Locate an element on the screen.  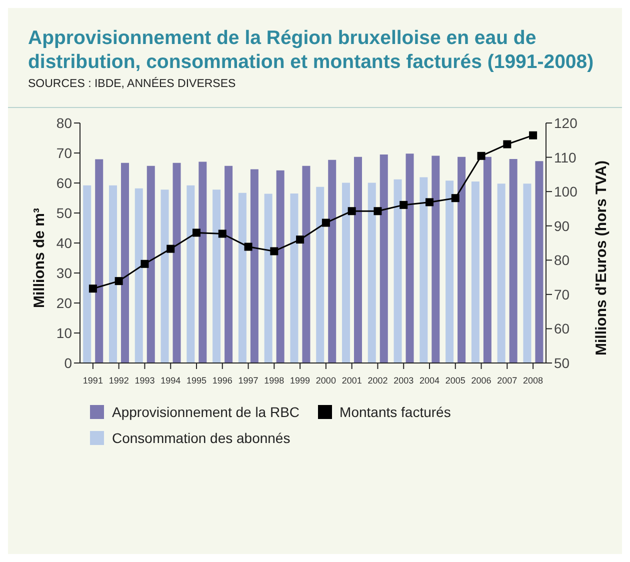
x-tick-label: 2000 is located at coordinates (326, 380).